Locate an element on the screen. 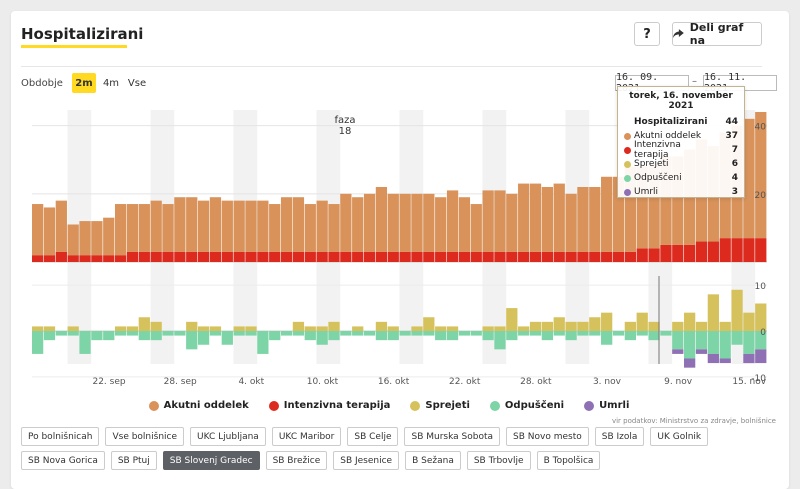  hospital-filter-button: Po bolnišnicah is located at coordinates (60, 436).